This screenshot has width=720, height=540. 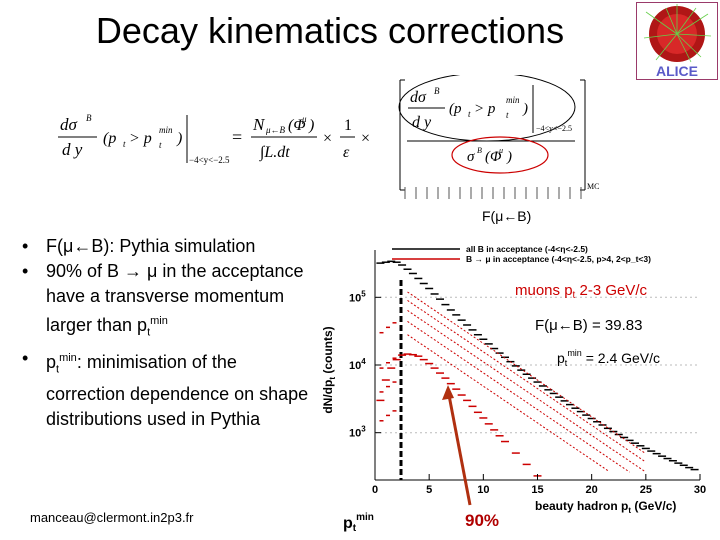 What do you see at coordinates (588, 325) in the screenshot?
I see `f-value-annotation: F(μ←B) = 39.83` at bounding box center [588, 325].